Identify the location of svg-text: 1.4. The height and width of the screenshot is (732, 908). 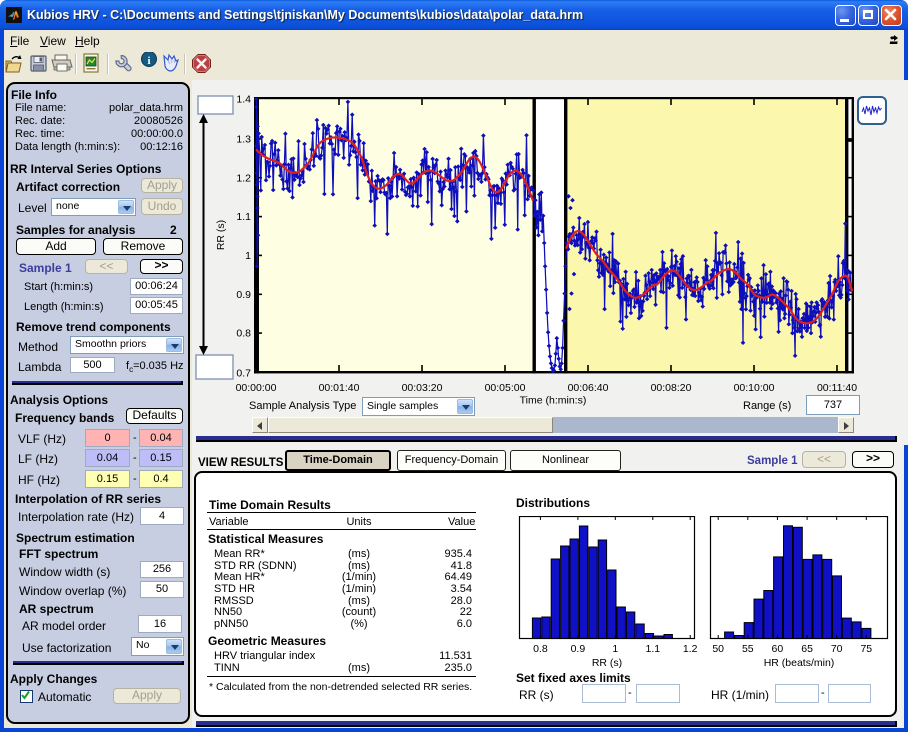
(243, 100).